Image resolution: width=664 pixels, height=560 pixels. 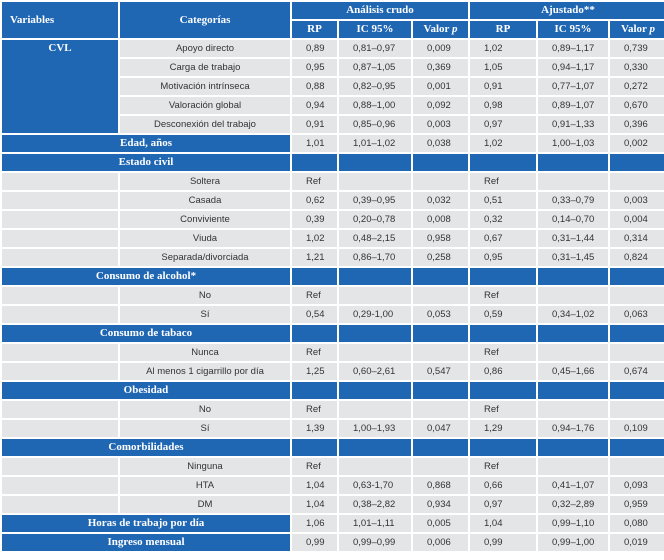 I want to click on value-cell: 1,39, so click(x=314, y=428).